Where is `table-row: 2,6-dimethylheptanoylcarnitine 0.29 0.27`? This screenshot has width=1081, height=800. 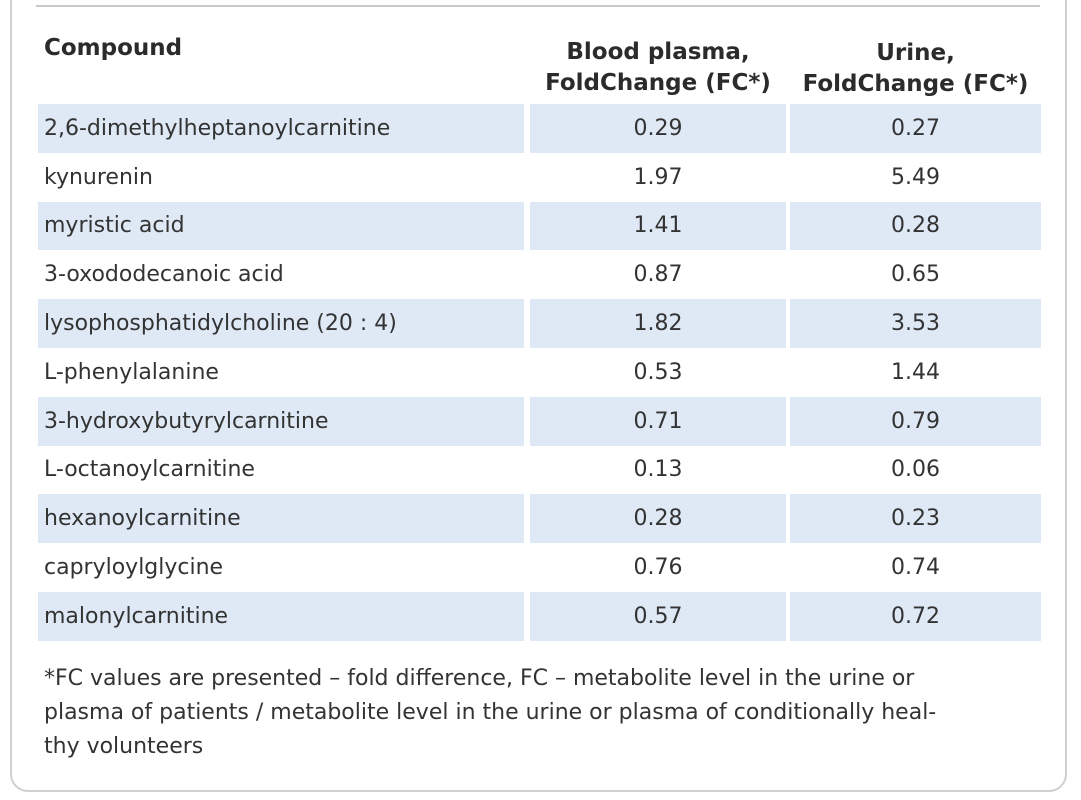
table-row: 2,6-dimethylheptanoylcarnitine 0.29 0.27 is located at coordinates (539, 128).